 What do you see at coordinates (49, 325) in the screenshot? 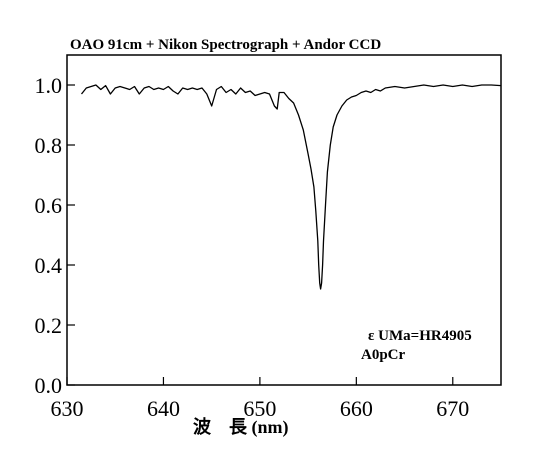
I see `y-tick-label: 0.2` at bounding box center [49, 325].